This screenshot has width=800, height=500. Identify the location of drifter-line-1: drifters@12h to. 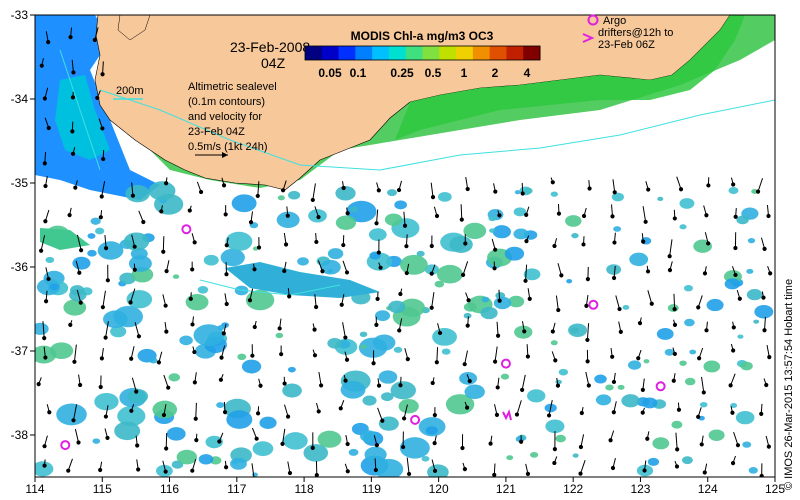
(635, 33).